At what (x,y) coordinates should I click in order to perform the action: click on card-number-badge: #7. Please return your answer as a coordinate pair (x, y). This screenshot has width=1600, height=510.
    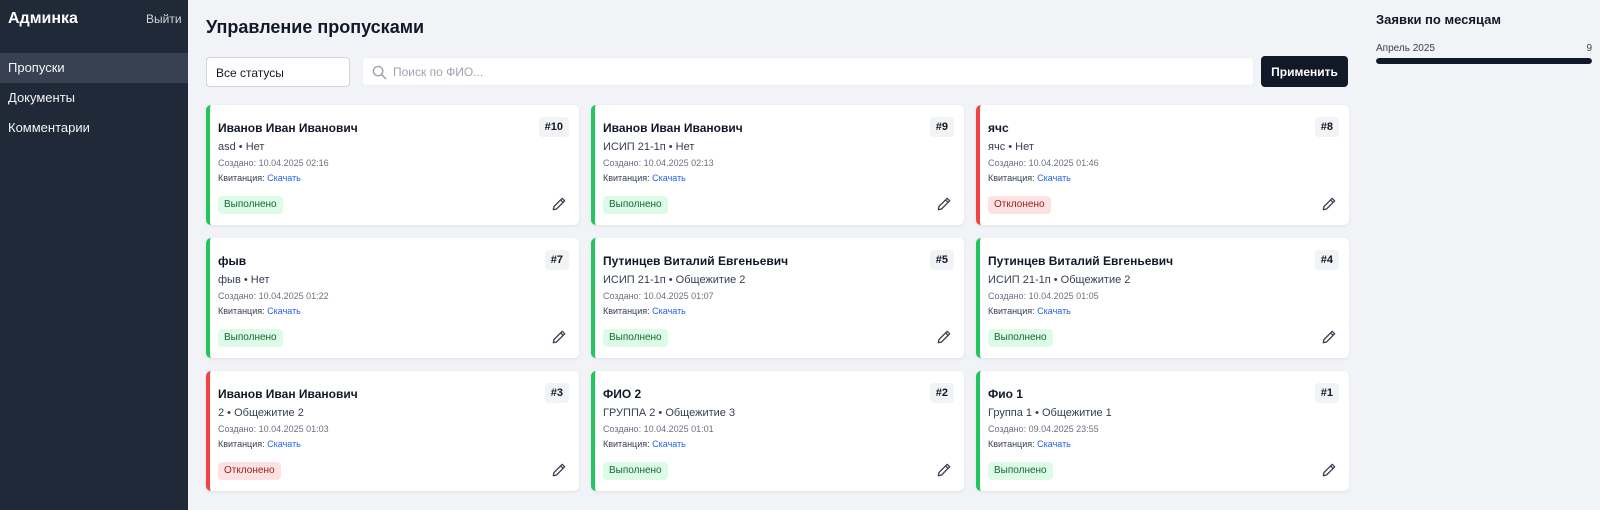
    Looking at the image, I should click on (556, 260).